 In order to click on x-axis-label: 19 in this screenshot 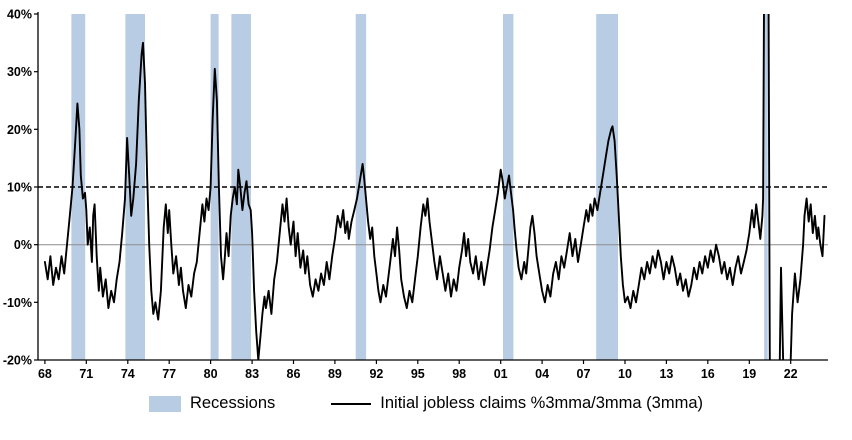, I will do `click(749, 374)`.